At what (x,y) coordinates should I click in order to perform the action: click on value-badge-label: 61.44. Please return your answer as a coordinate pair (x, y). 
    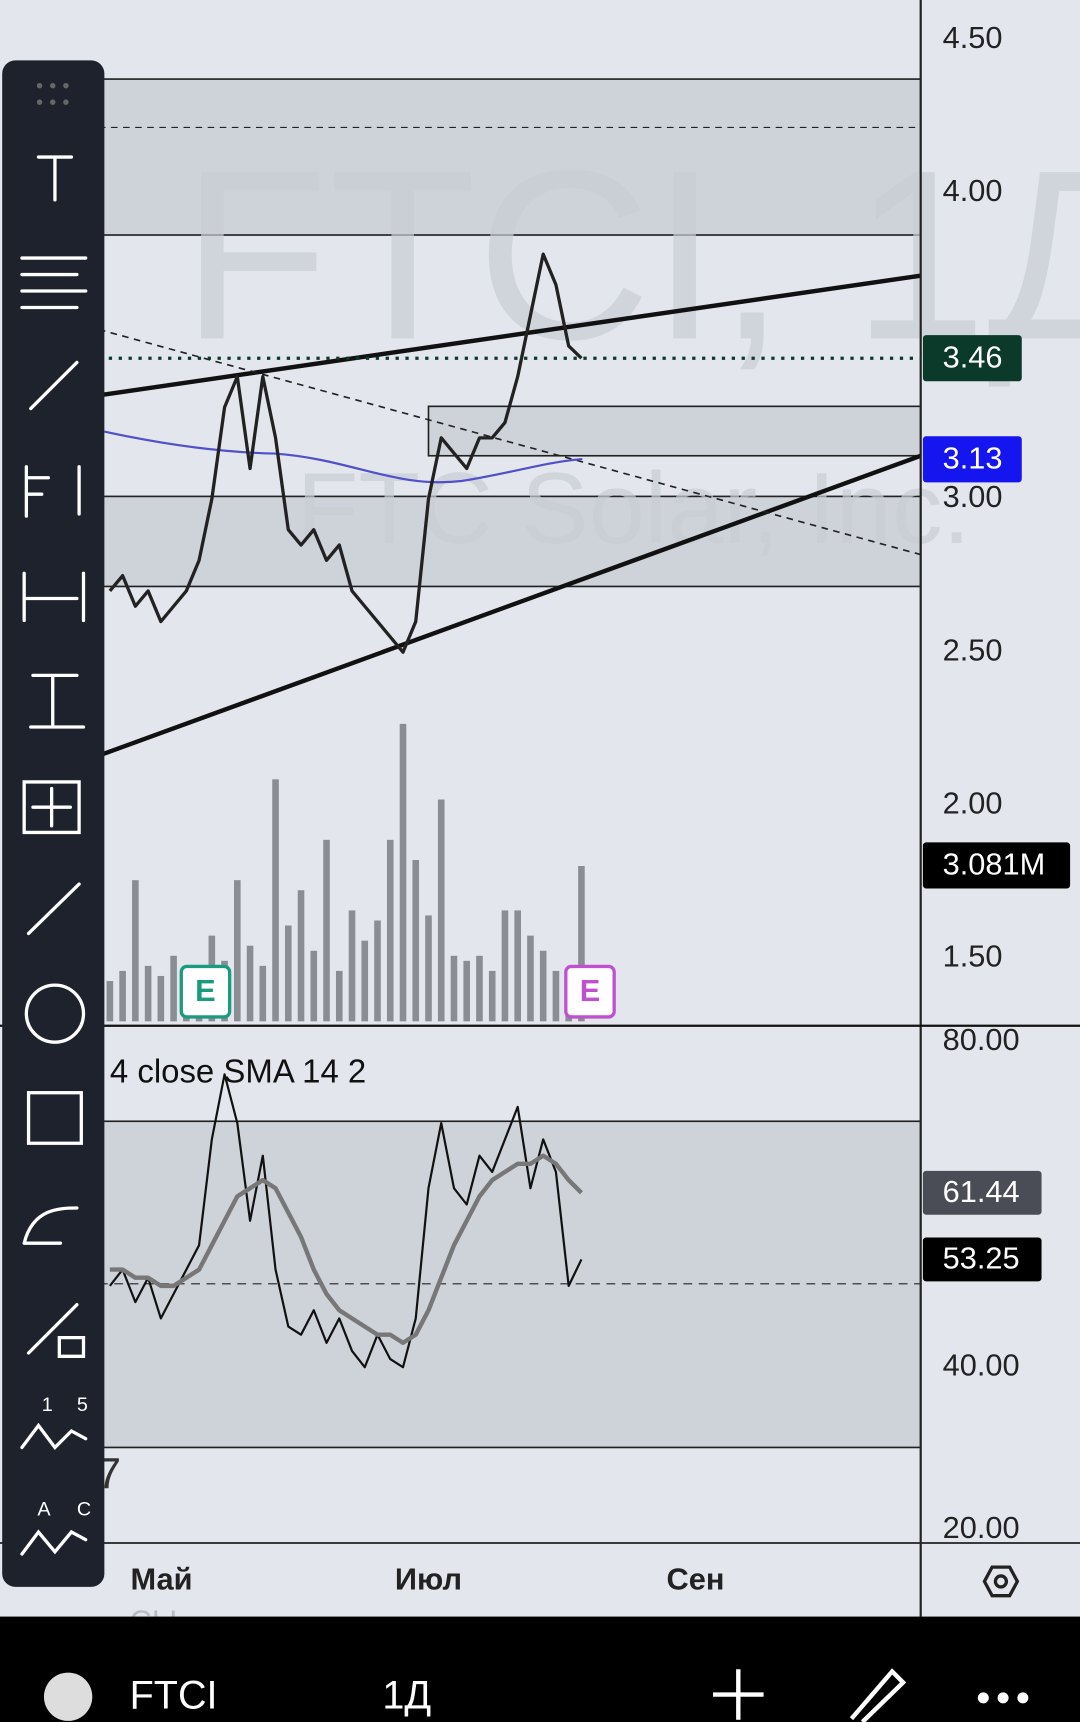
    Looking at the image, I should click on (981, 1191).